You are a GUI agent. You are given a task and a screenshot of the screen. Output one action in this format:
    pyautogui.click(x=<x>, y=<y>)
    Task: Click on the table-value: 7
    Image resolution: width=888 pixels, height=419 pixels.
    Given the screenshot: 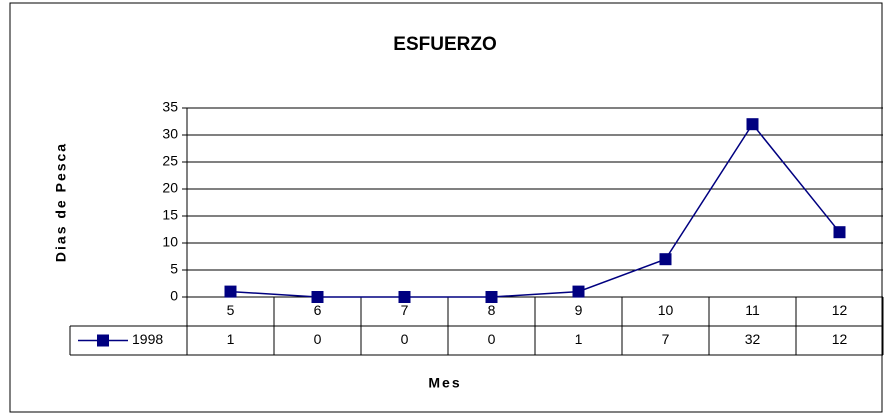 What is the action you would take?
    pyautogui.click(x=666, y=339)
    